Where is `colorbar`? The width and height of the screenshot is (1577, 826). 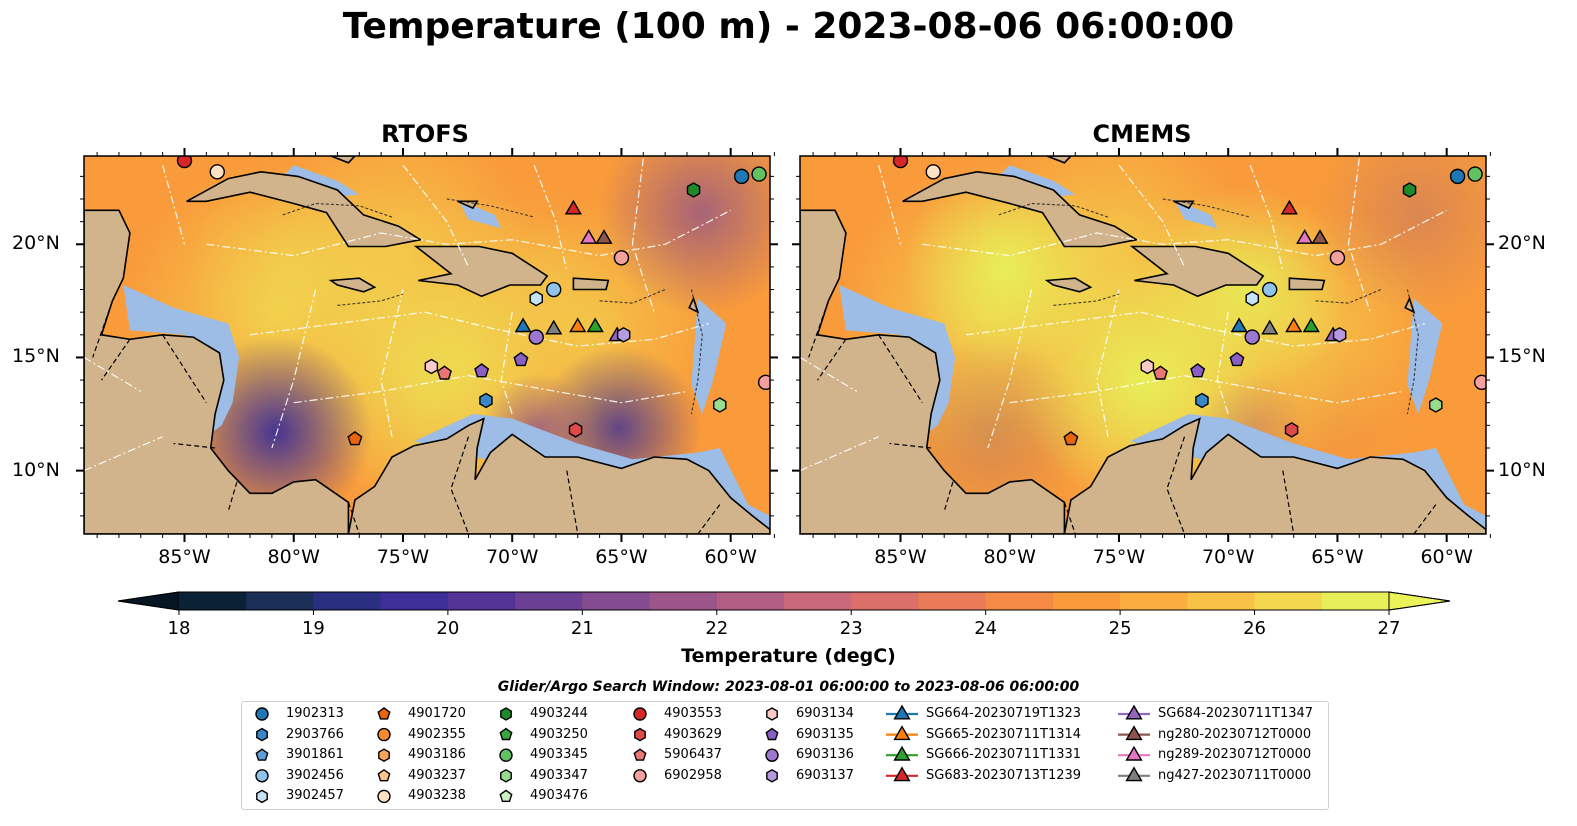
colorbar is located at coordinates (784, 603).